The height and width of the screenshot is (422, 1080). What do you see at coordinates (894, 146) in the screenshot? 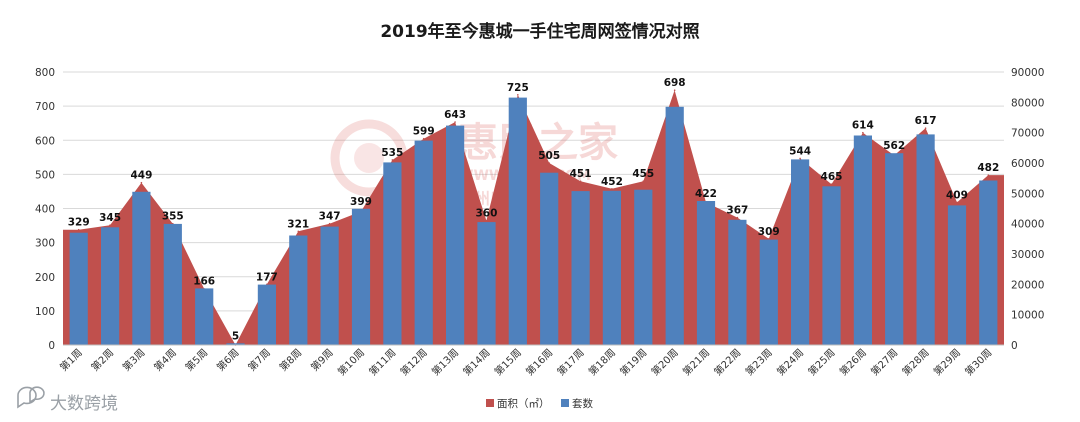
I see `data-label: 562` at bounding box center [894, 146].